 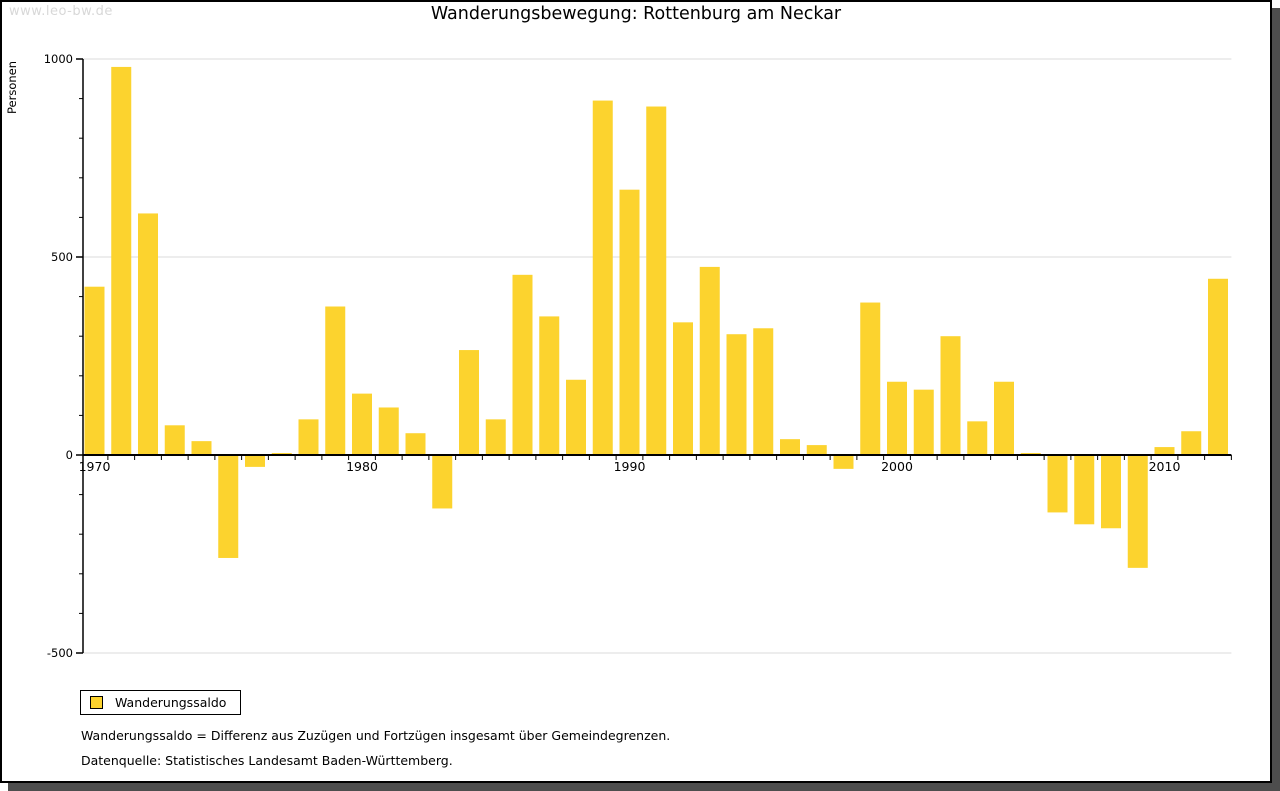 I want to click on bar-1987, so click(x=549, y=385).